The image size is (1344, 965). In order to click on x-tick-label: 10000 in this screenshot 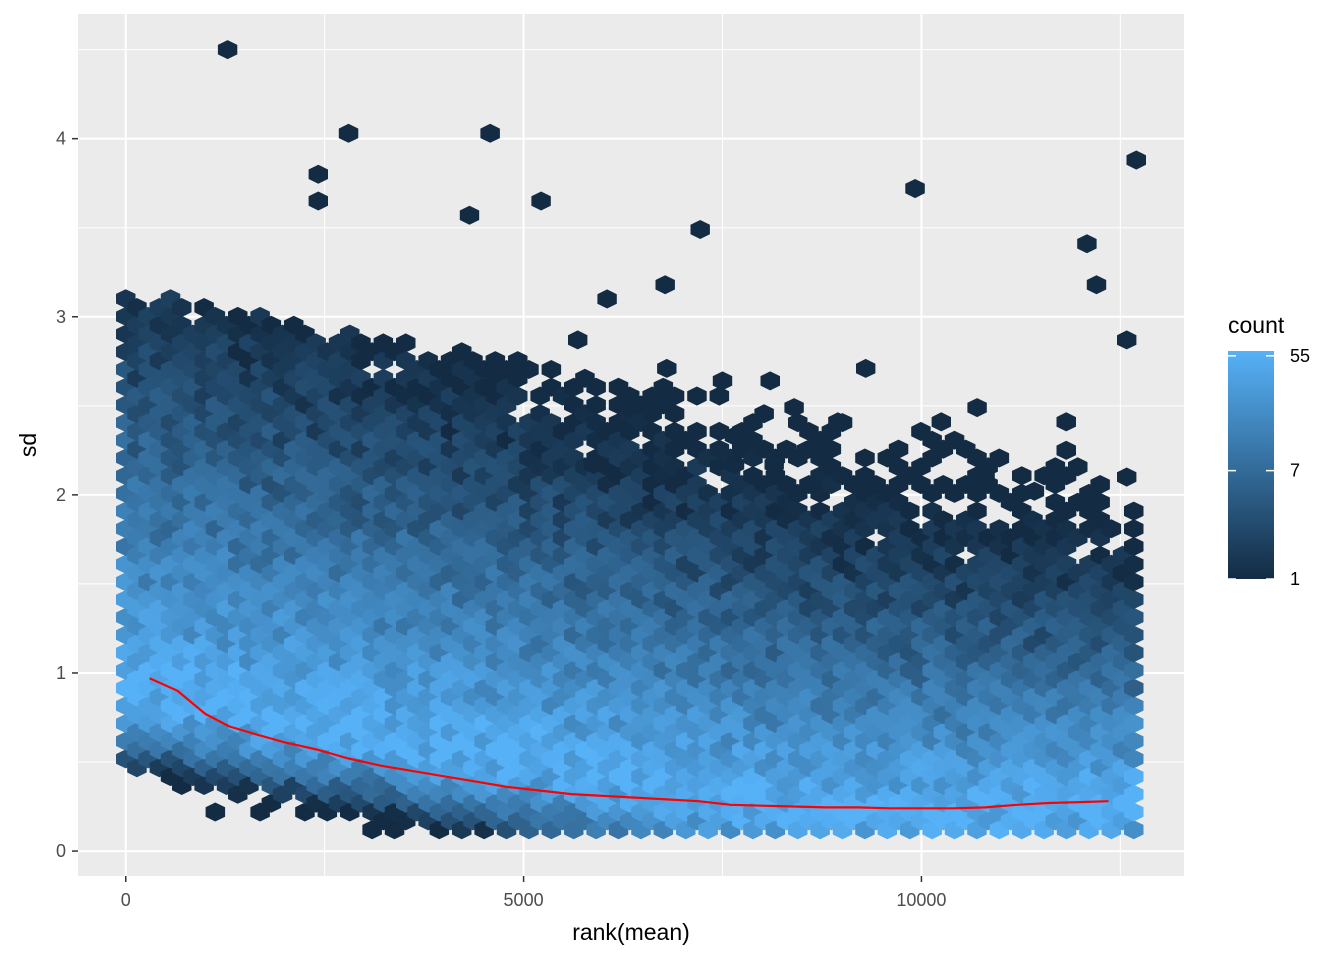, I will do `click(921, 900)`.